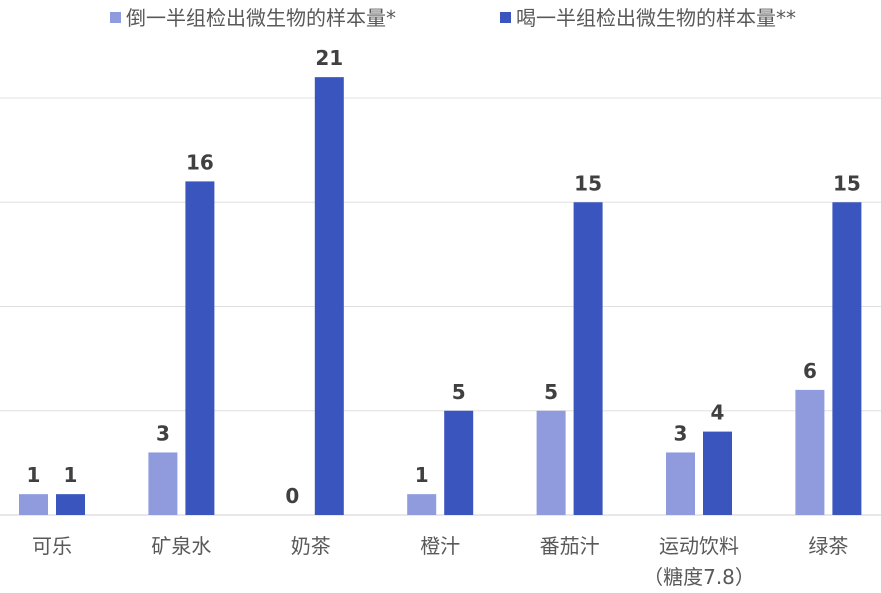 Image resolution: width=881 pixels, height=593 pixels. What do you see at coordinates (453, 18) in the screenshot?
I see `legend: 倒一半组检出微生物的样本量* 喝一半组检出微生物的样本量**` at bounding box center [453, 18].